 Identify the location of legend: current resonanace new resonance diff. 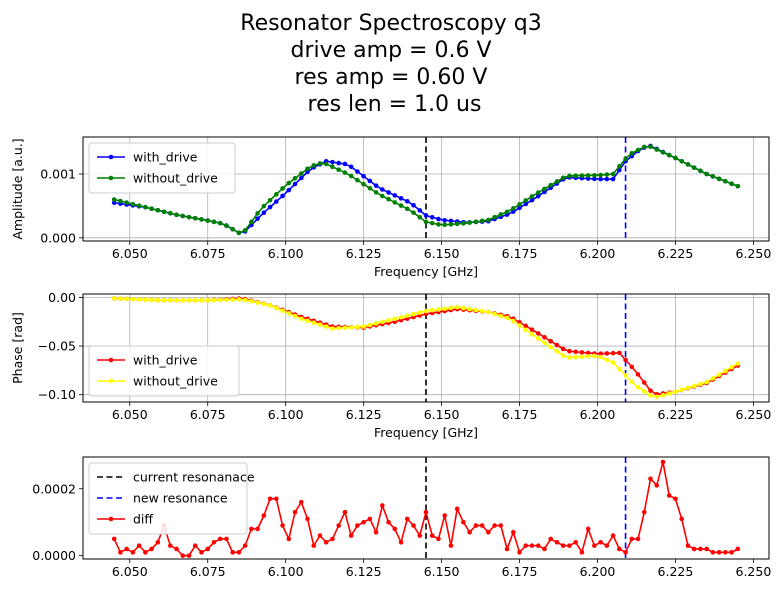
(171, 498).